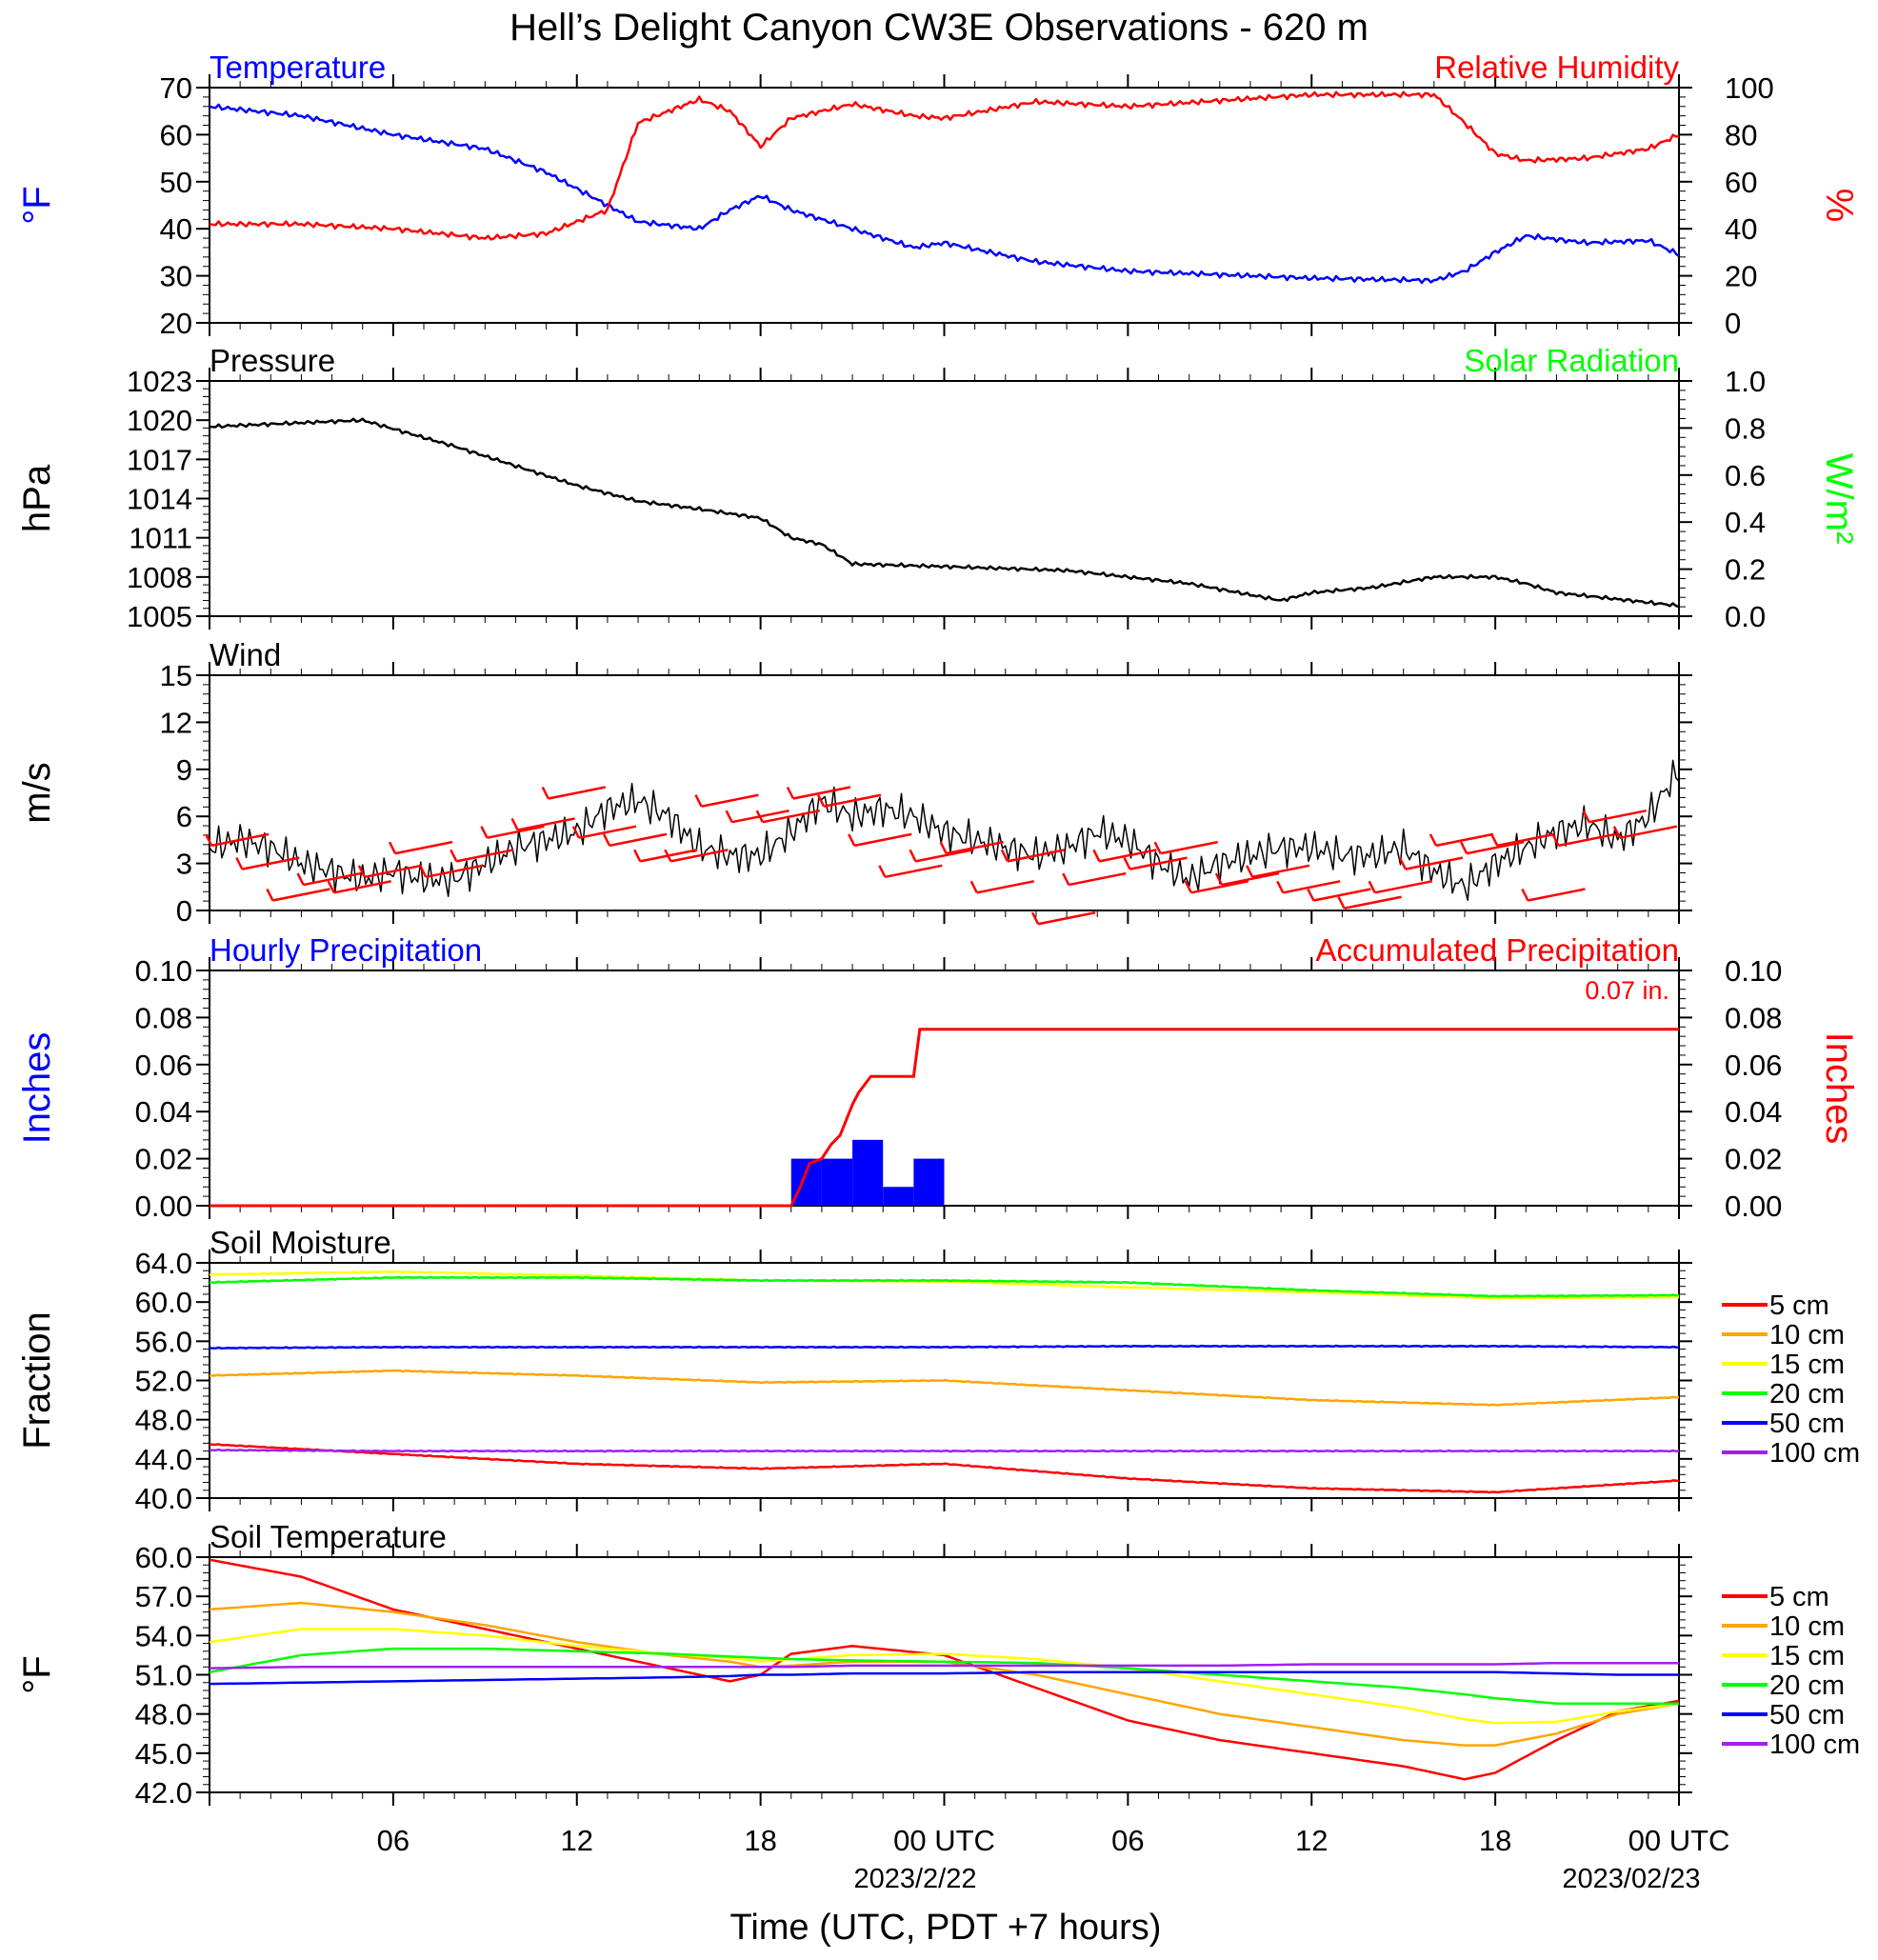 This screenshot has width=1878, height=1960. Describe the element at coordinates (37, 1380) in the screenshot. I see `y-axis-label-left: Fraction` at that location.